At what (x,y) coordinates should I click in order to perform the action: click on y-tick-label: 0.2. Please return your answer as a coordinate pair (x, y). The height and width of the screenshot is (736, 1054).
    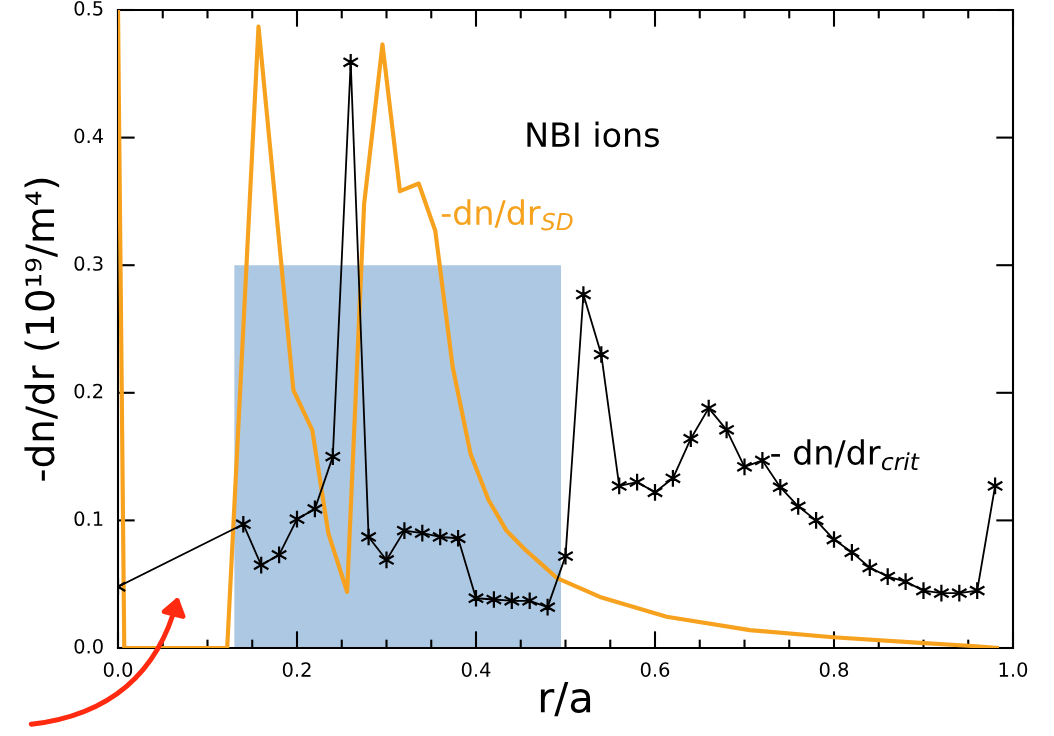
    Looking at the image, I should click on (88, 391).